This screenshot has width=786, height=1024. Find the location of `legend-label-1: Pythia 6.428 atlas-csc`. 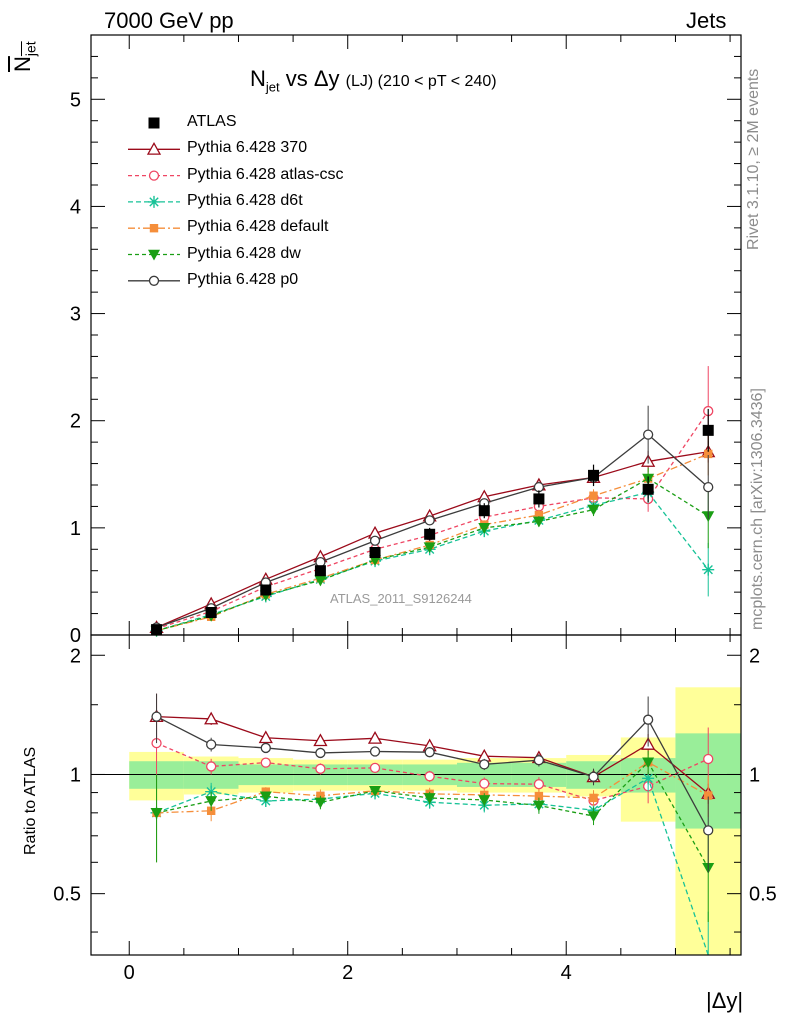

legend-label-1: Pythia 6.428 atlas-csc is located at coordinates (265, 174).